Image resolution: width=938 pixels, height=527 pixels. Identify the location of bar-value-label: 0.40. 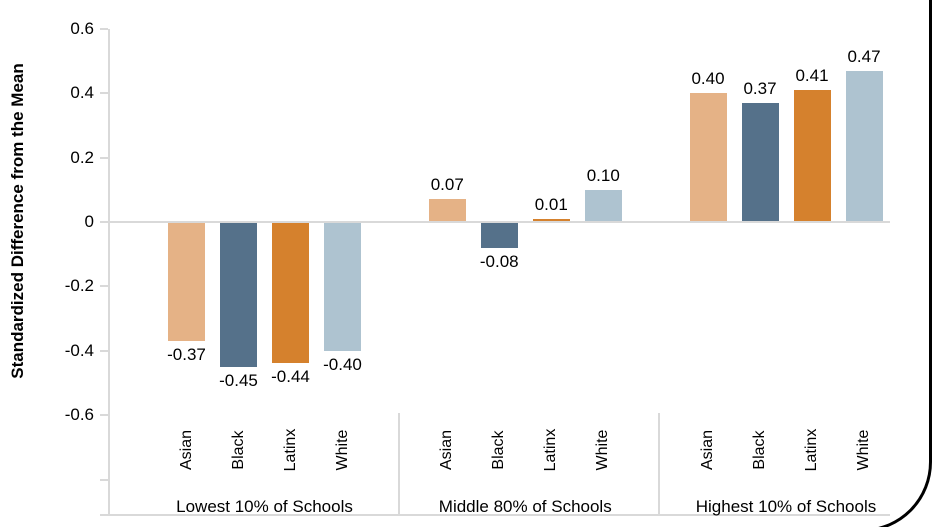
(708, 79).